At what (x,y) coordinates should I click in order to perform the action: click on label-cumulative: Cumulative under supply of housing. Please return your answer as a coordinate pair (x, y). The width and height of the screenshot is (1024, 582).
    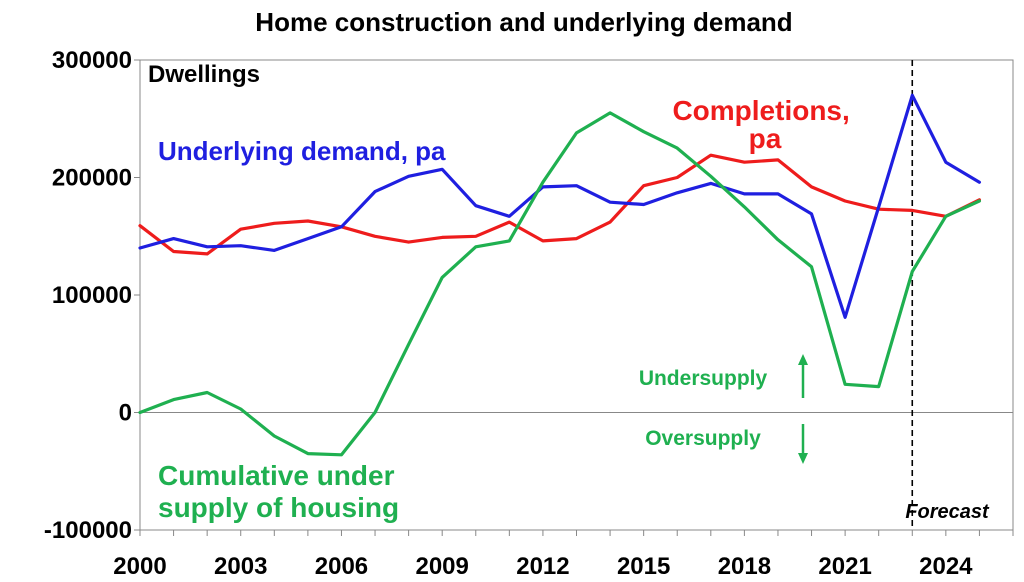
    Looking at the image, I should click on (280, 491).